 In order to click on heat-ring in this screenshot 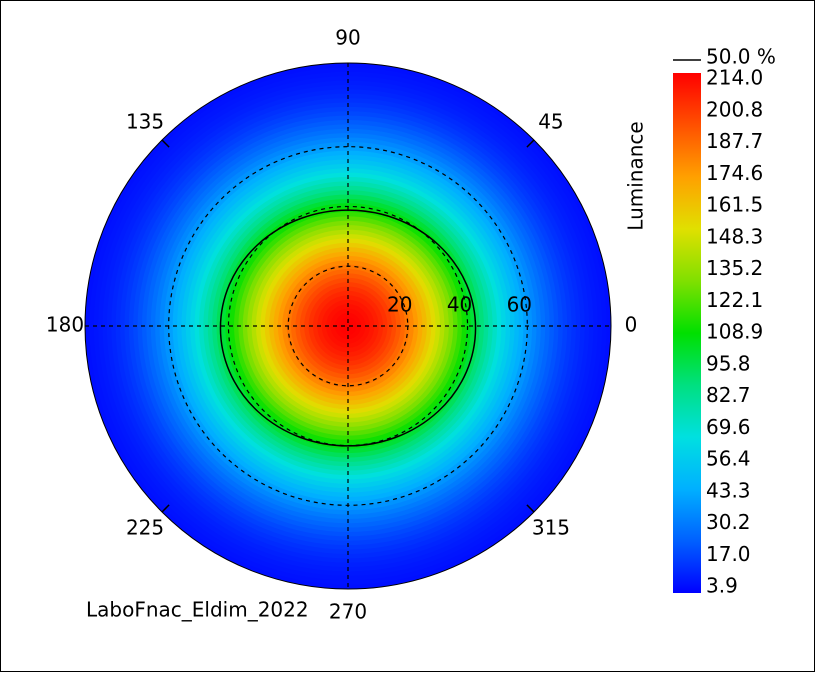, I will do `click(348, 326)`.